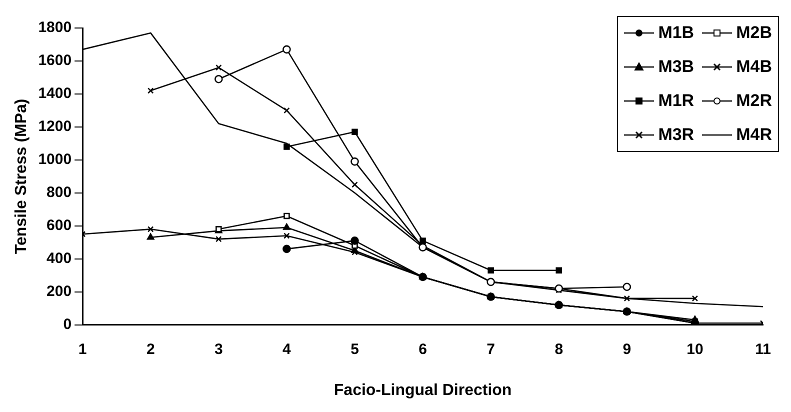 Image resolution: width=791 pixels, height=412 pixels. I want to click on x-tick-label: 11, so click(763, 349).